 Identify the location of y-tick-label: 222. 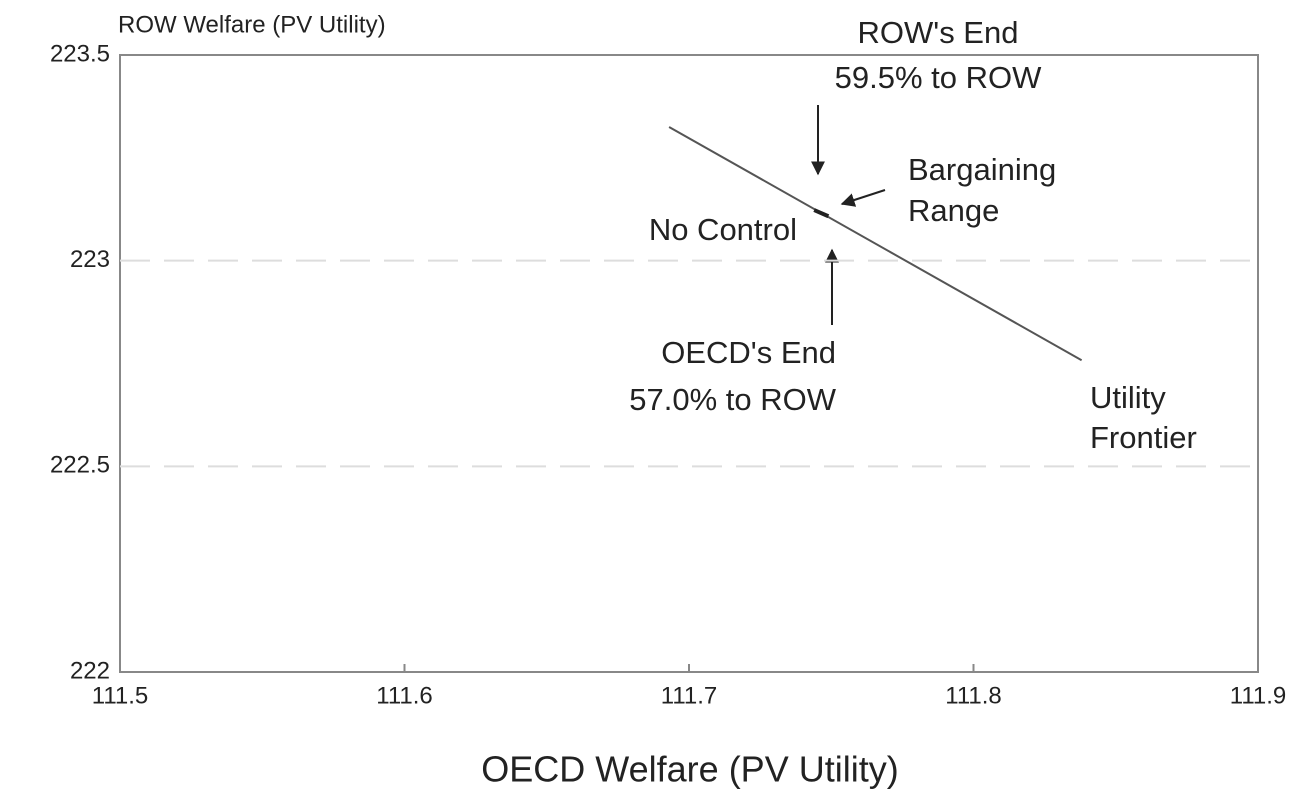
(90, 670).